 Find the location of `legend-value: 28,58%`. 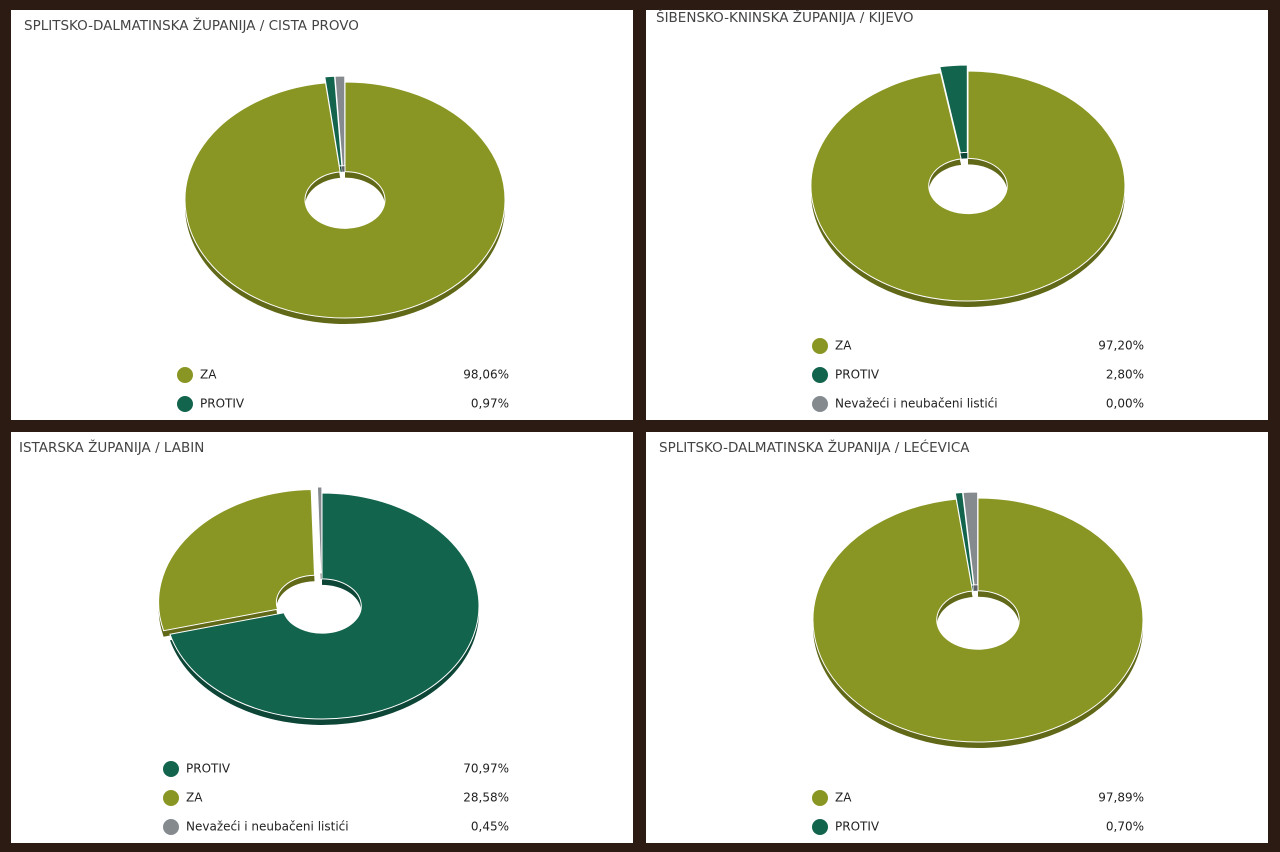

legend-value: 28,58% is located at coordinates (486, 798).